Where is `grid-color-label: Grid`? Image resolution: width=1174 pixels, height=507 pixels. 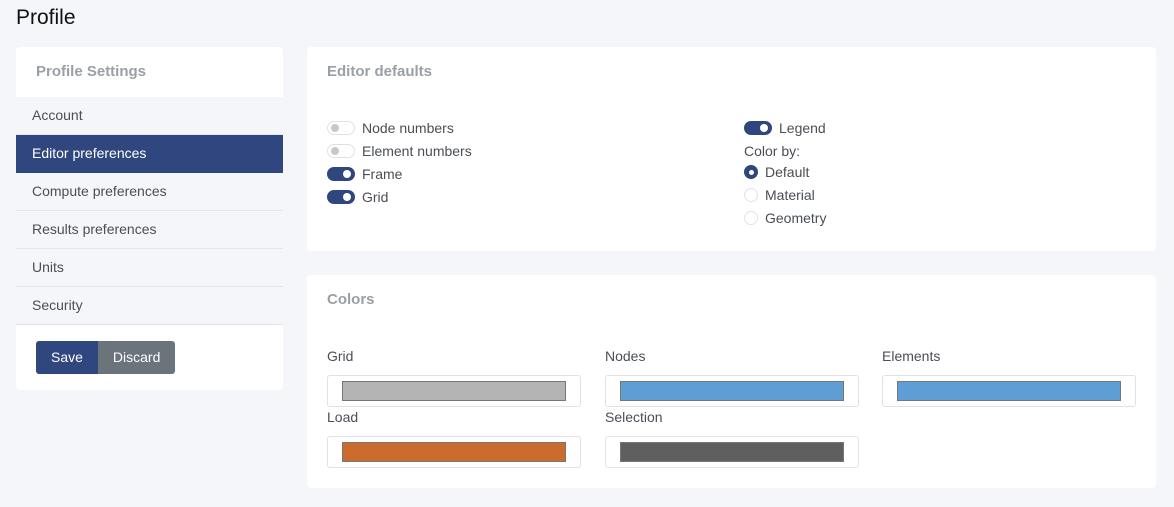 grid-color-label: Grid is located at coordinates (340, 356).